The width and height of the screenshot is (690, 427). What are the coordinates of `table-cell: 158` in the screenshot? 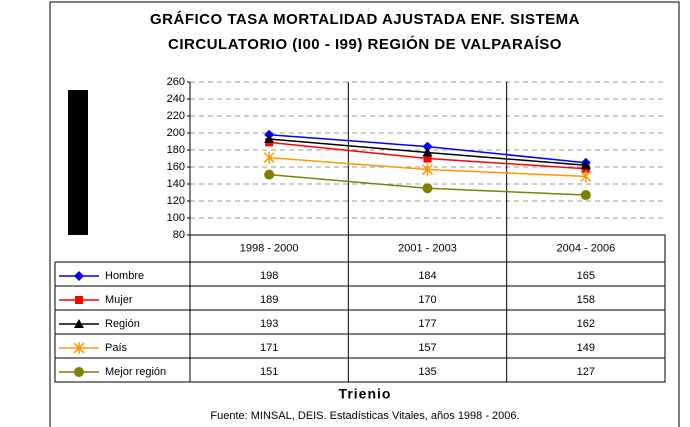 It's located at (586, 300).